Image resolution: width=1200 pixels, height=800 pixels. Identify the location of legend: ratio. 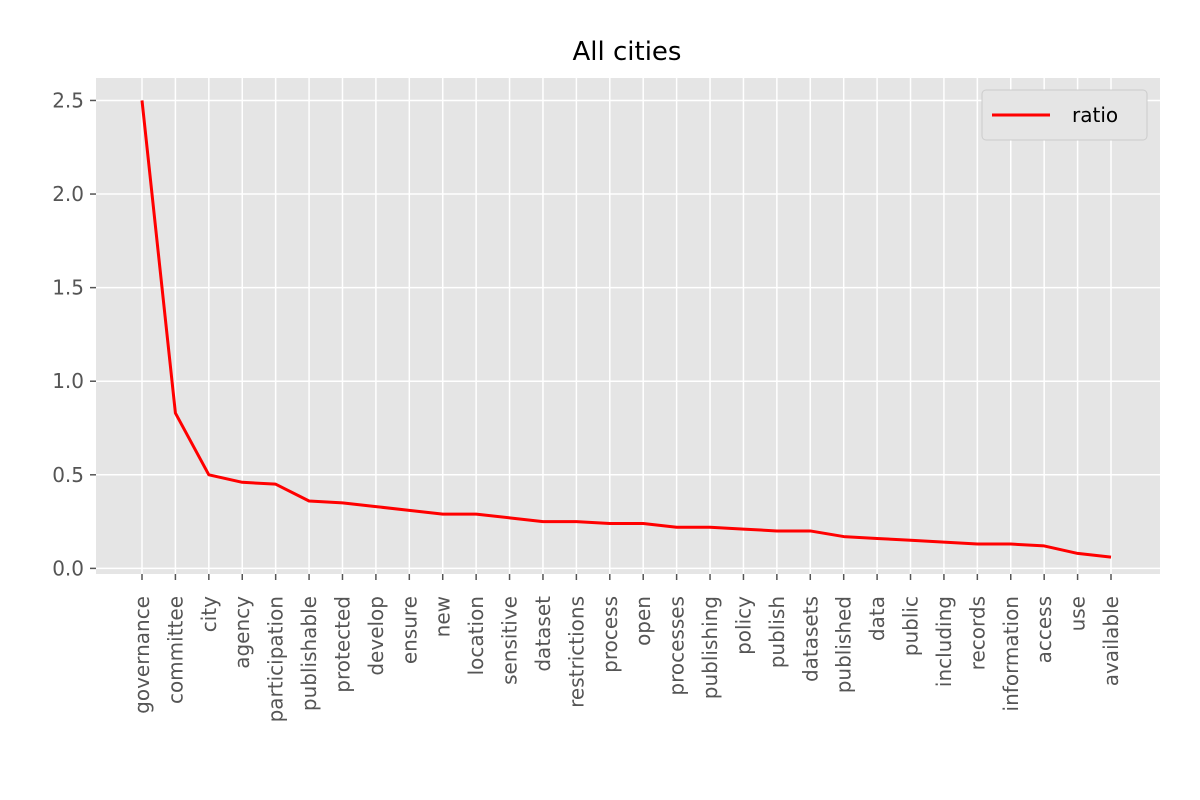
(1064, 115).